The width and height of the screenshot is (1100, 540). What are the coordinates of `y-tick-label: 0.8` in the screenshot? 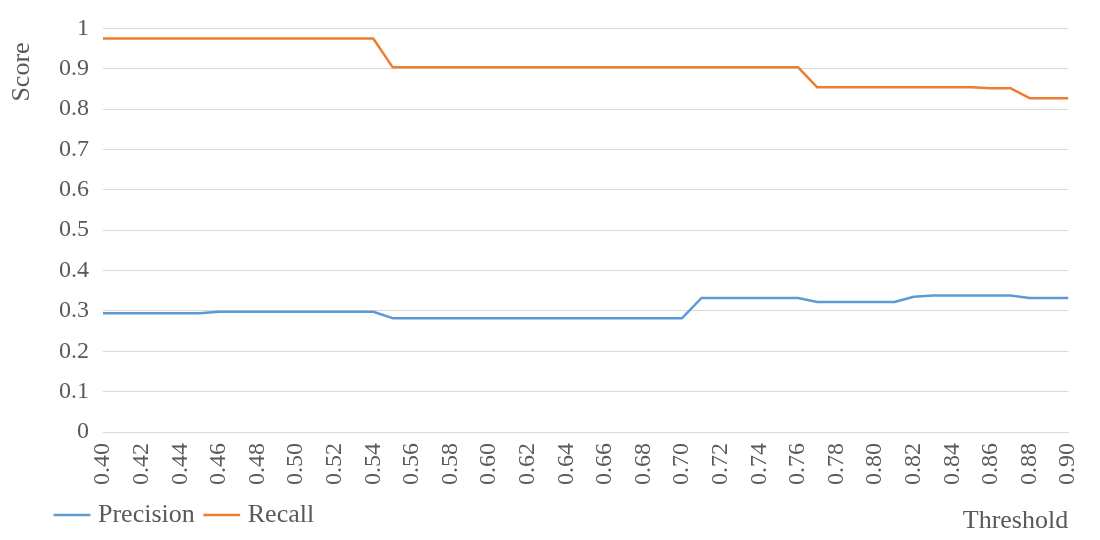 It's located at (74, 107).